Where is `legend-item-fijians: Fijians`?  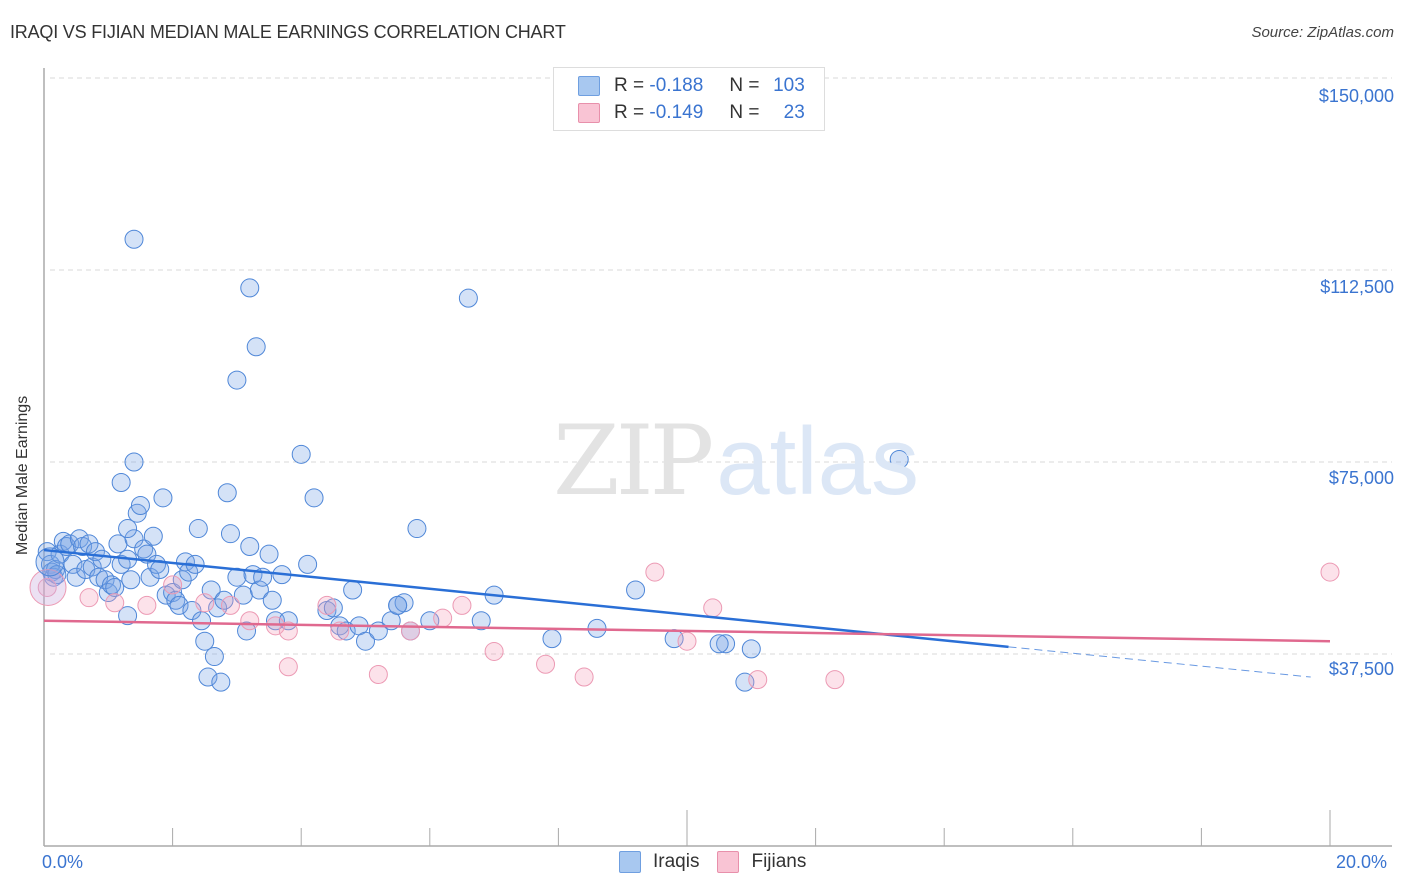 legend-item-fijians: Fijians is located at coordinates (761, 862).